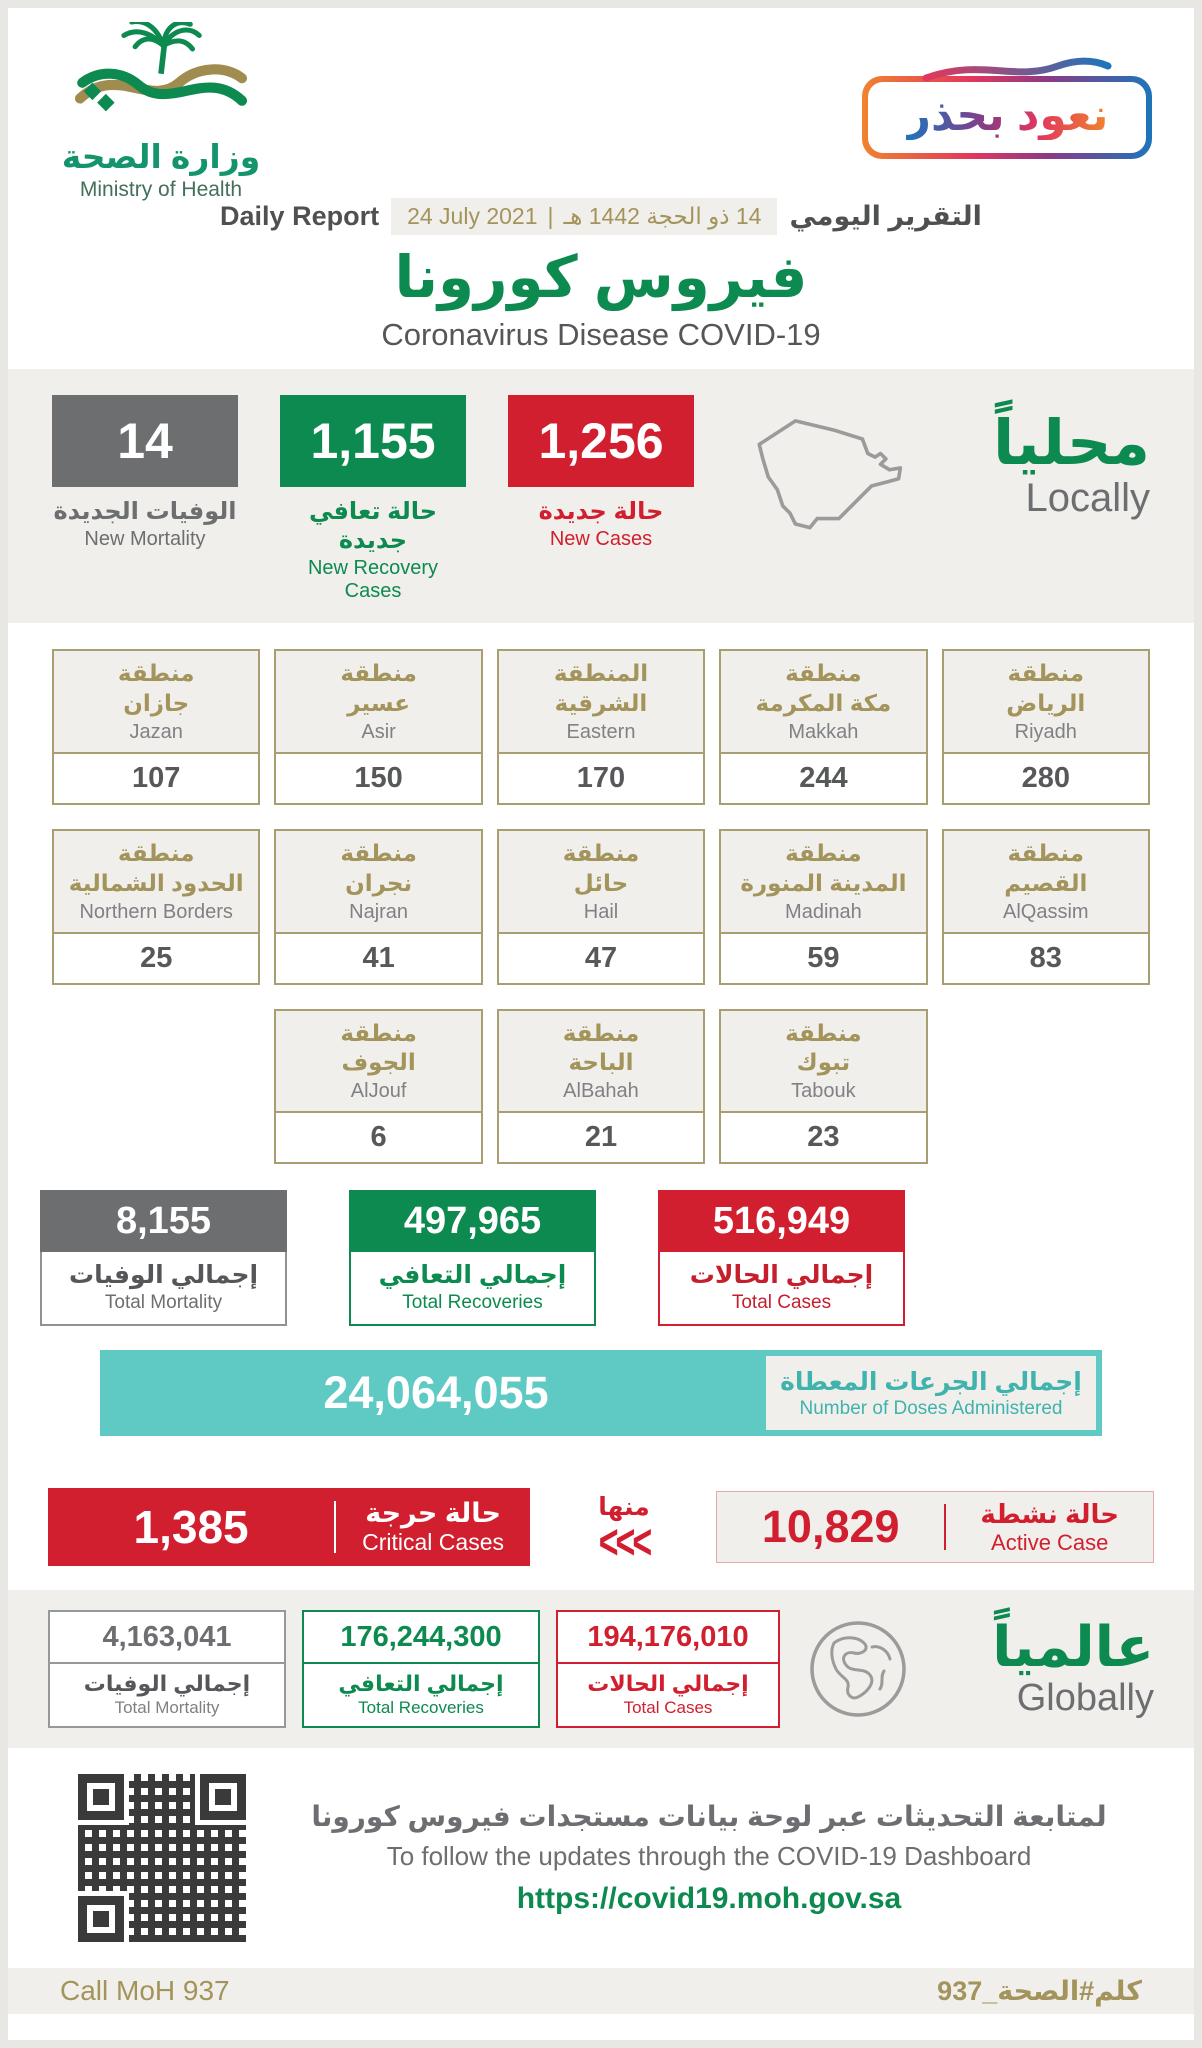  What do you see at coordinates (378, 688) in the screenshot?
I see `region-name-ar: منطقة عسير` at bounding box center [378, 688].